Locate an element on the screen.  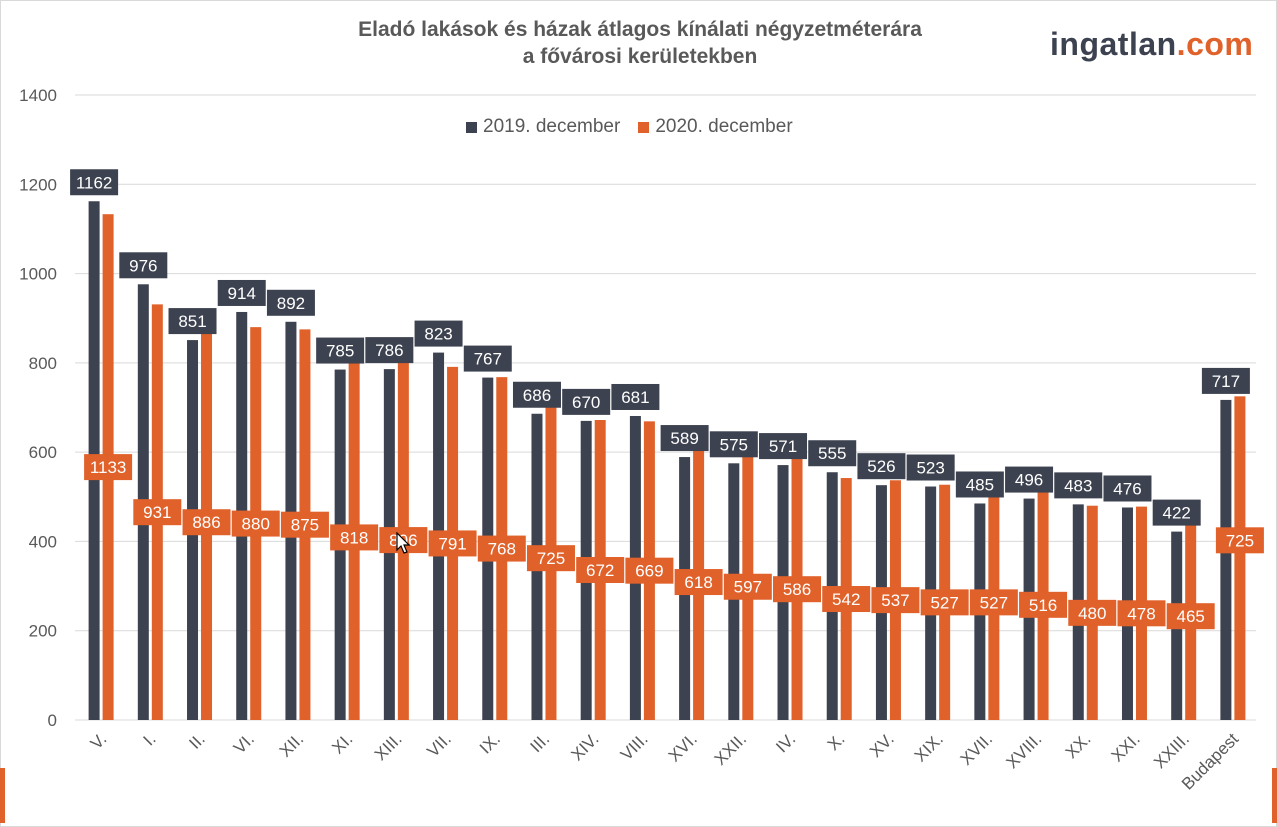
data-label-2020: 669 is located at coordinates (649, 571).